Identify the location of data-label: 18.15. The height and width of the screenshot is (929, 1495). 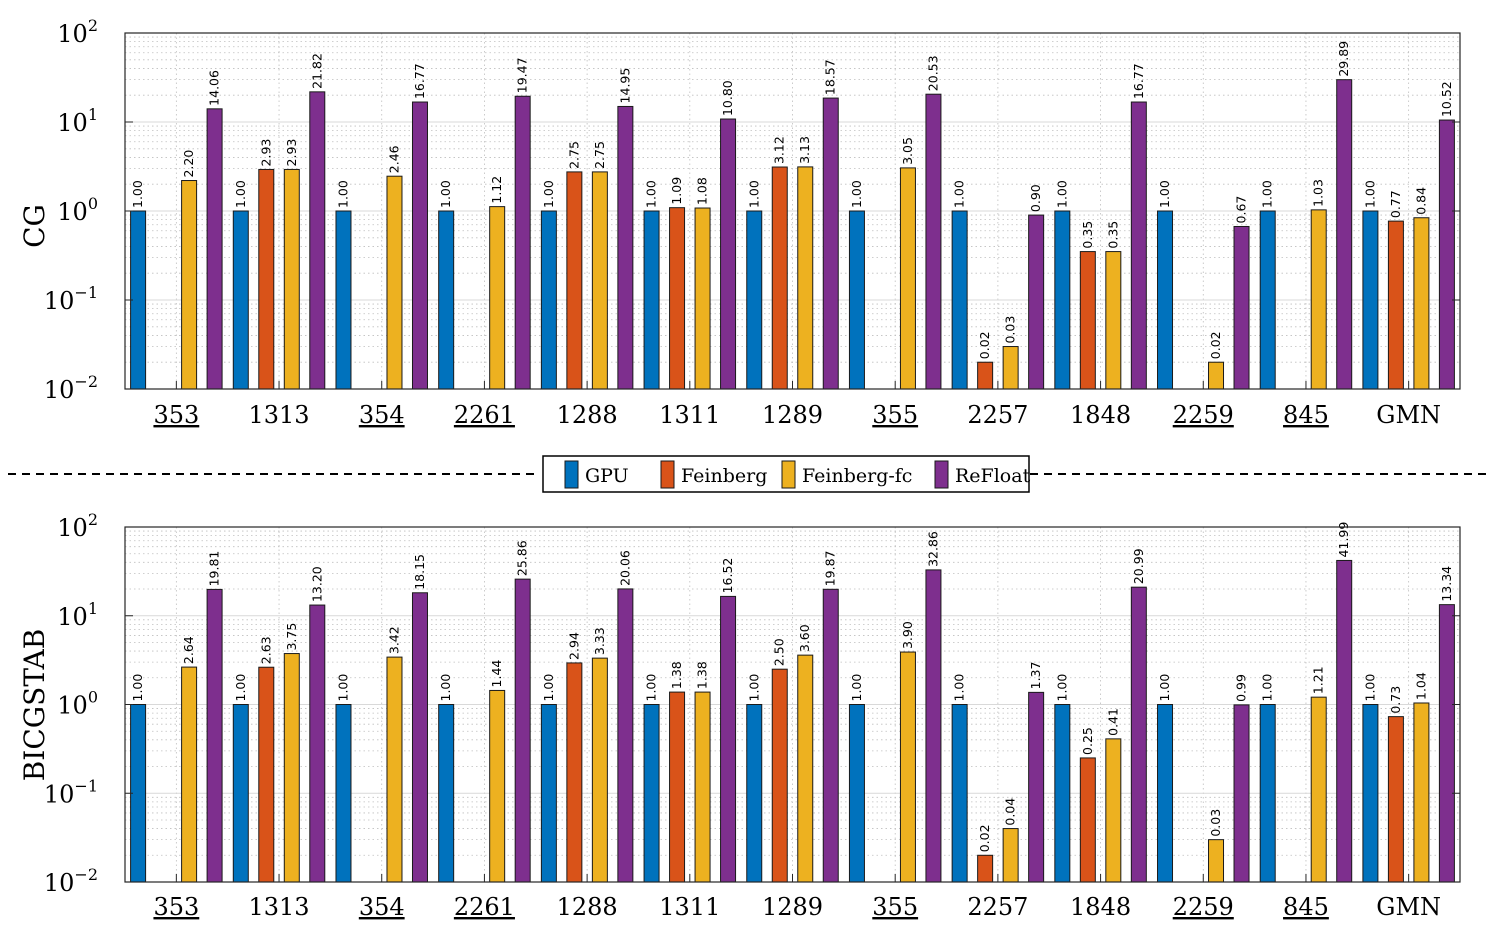
(419, 572).